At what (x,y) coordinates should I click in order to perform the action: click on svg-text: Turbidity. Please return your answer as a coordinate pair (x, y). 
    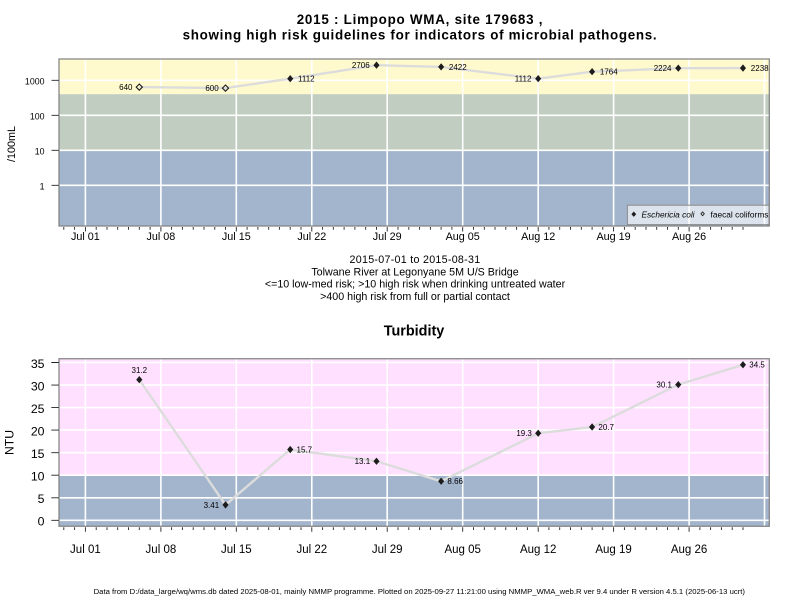
    Looking at the image, I should click on (414, 332).